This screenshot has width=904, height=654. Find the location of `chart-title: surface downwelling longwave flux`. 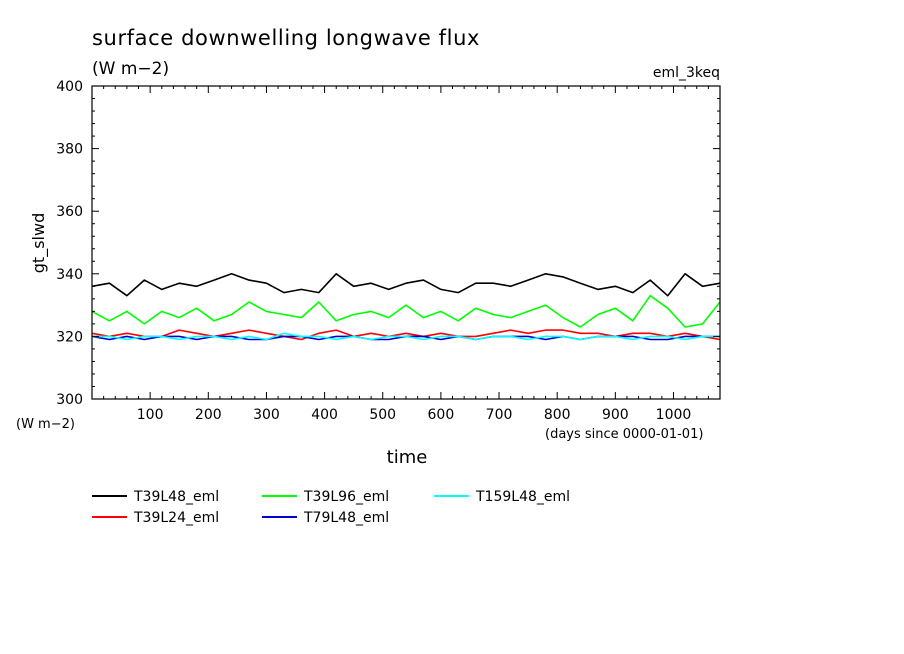

chart-title: surface downwelling longwave flux is located at coordinates (286, 38).